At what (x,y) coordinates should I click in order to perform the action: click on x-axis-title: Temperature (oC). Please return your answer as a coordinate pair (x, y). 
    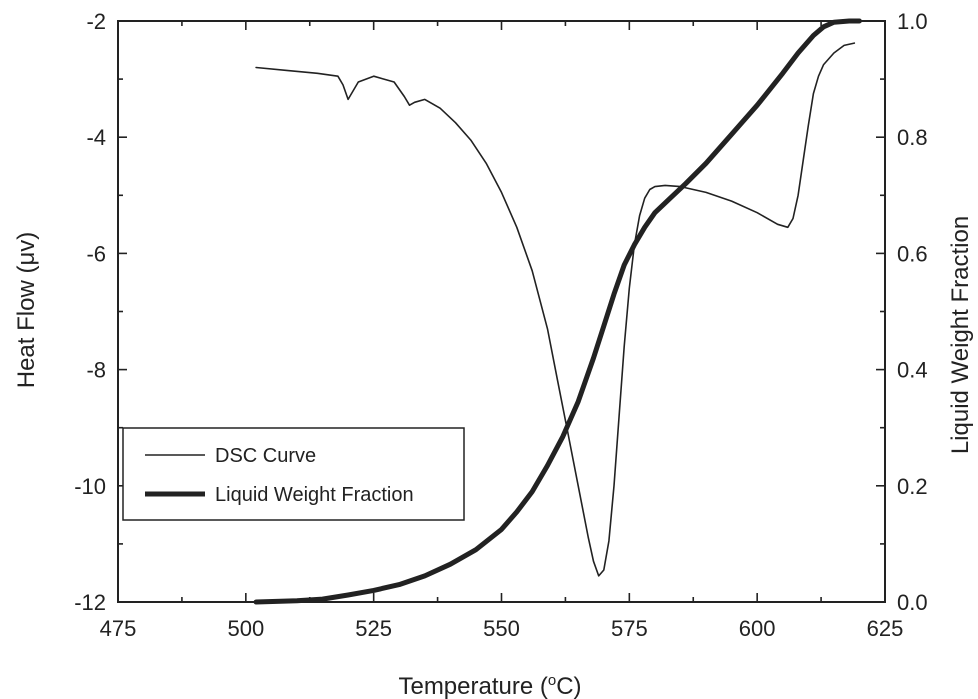
    Looking at the image, I should click on (489, 685).